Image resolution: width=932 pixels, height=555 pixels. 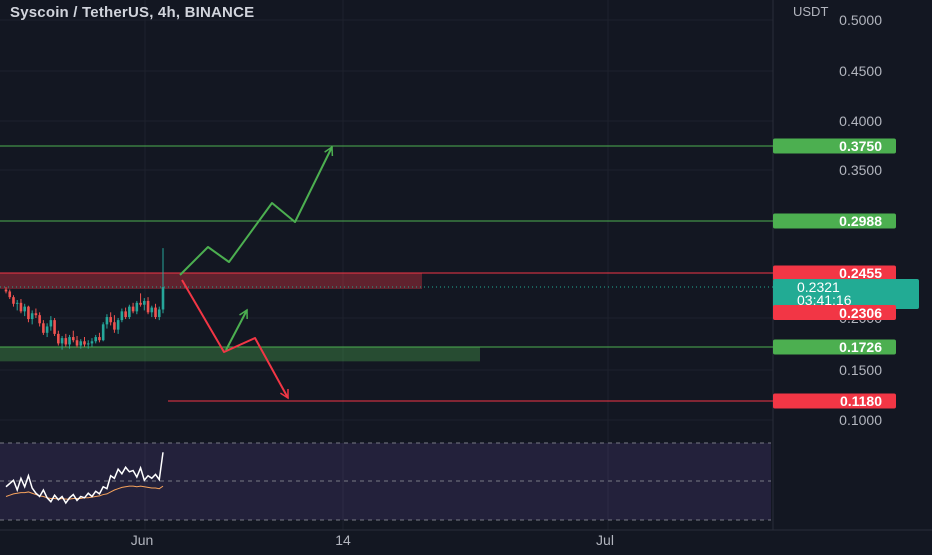 What do you see at coordinates (343, 540) in the screenshot?
I see `time-tick-label: 14` at bounding box center [343, 540].